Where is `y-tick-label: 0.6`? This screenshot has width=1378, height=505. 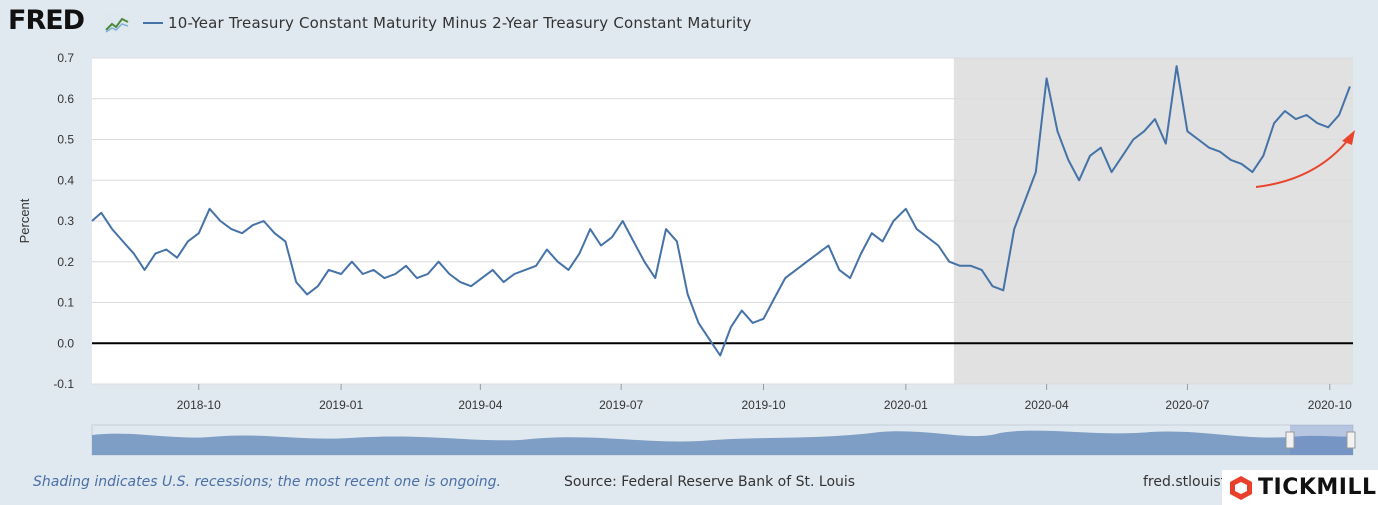 y-tick-label: 0.6 is located at coordinates (65, 99).